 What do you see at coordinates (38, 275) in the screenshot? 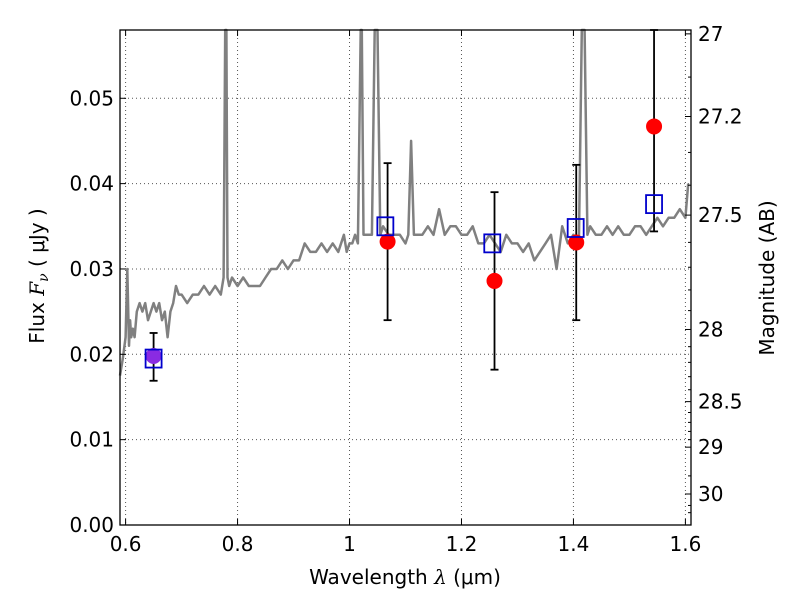
I see `y-axis-label: Flux Fν ( μJy )` at bounding box center [38, 275].